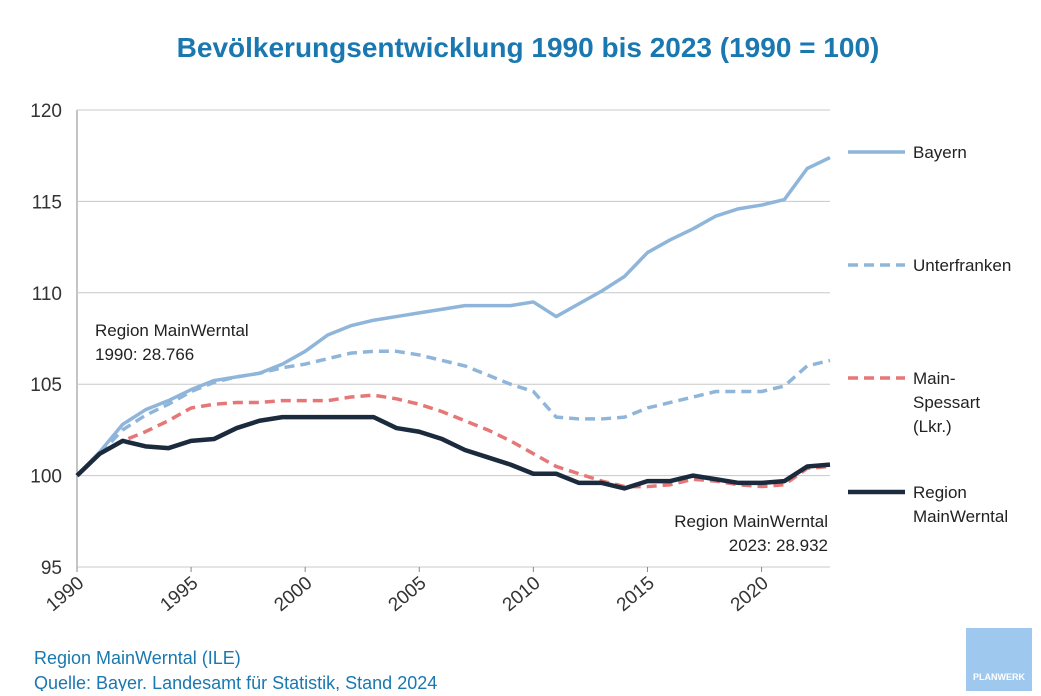  Describe the element at coordinates (408, 594) in the screenshot. I see `x-tick-label: 2005` at that location.